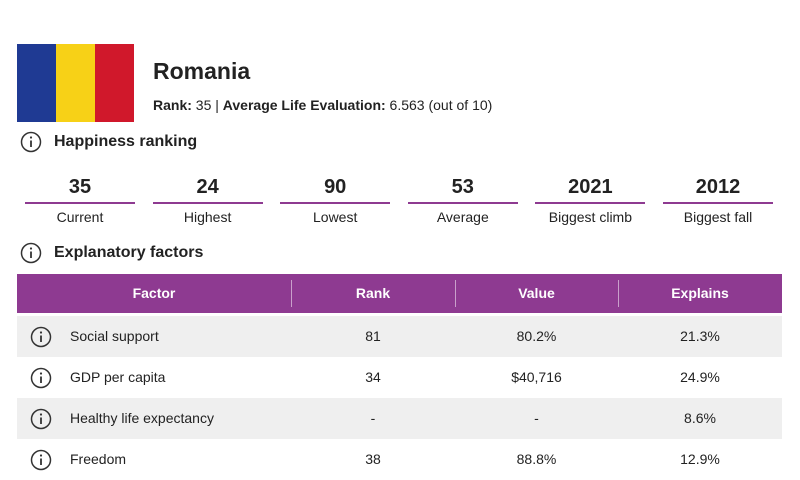  I want to click on factor-cell: 24.9%, so click(700, 377).